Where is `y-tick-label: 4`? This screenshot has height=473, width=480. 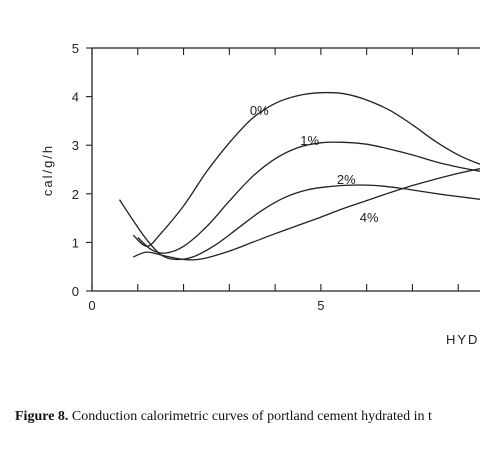 y-tick-label: 4 is located at coordinates (75, 97).